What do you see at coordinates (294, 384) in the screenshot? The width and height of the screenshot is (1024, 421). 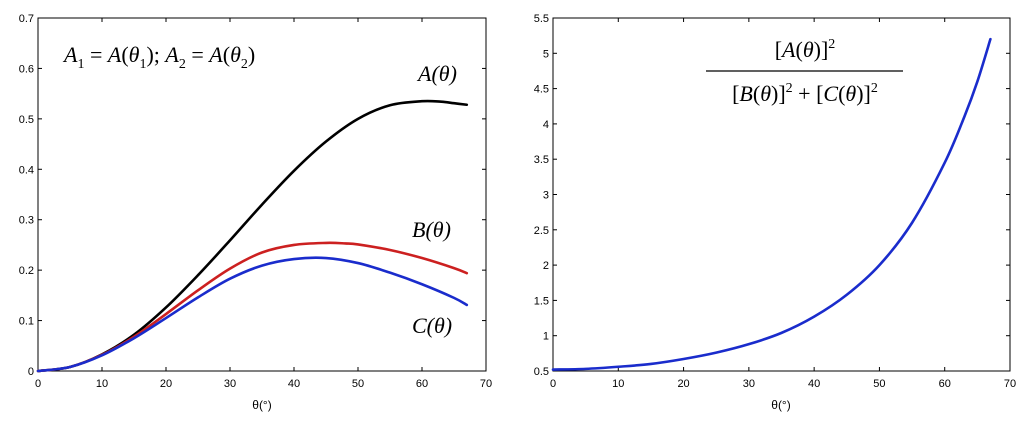 I see `left-x-tick-label: 40` at bounding box center [294, 384].